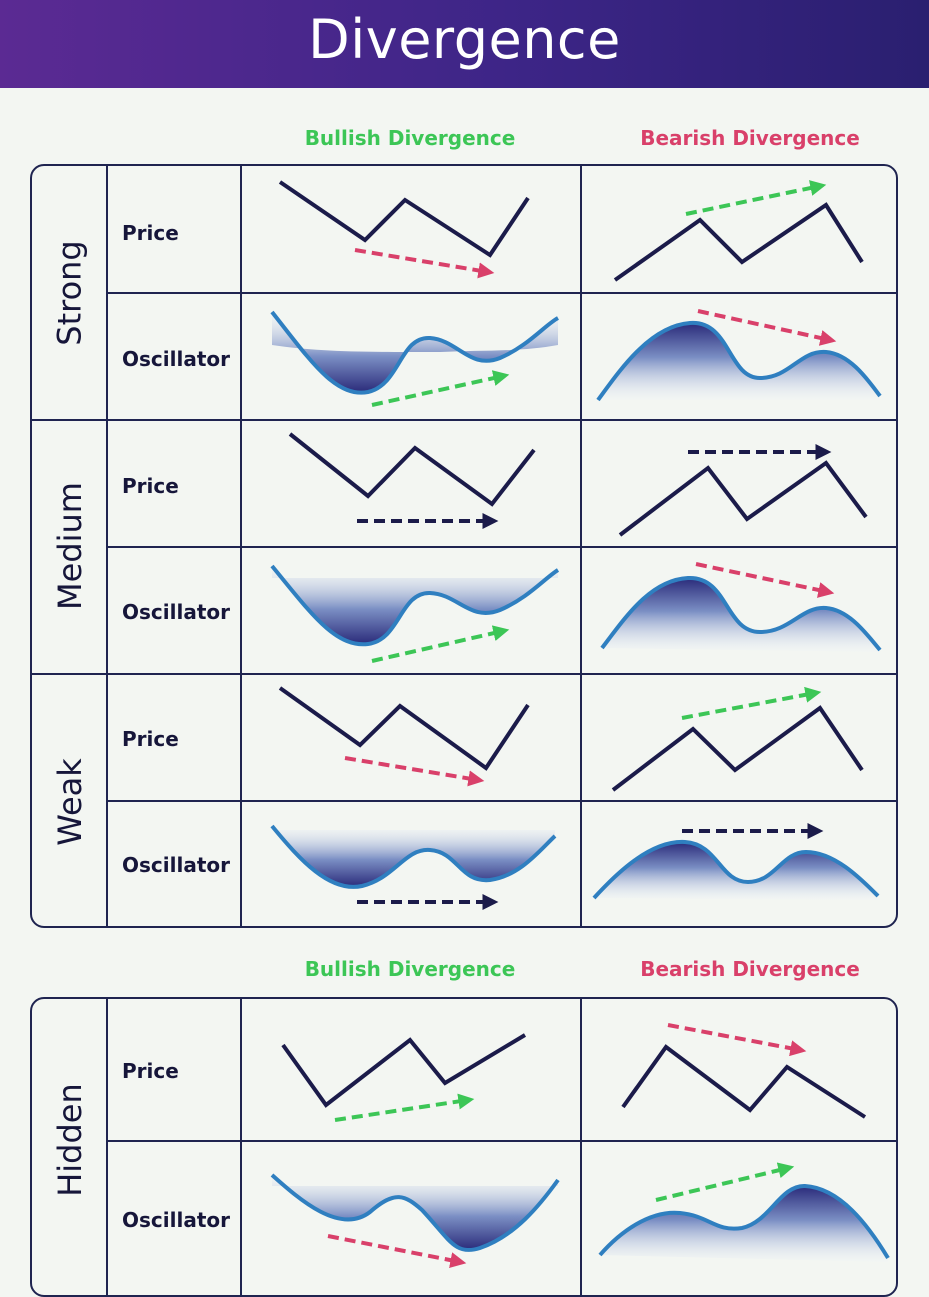 The width and height of the screenshot is (929, 1297). I want to click on hidden-bullish-price-arrow, so click(404, 1107).